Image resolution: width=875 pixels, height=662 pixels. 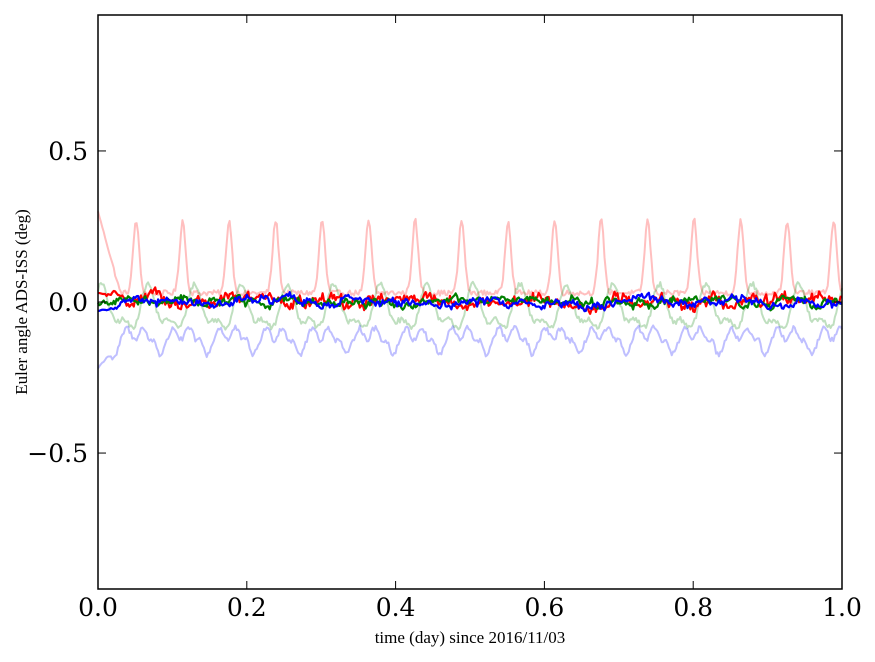 What do you see at coordinates (842, 607) in the screenshot?
I see `x-tick-label: 1.0` at bounding box center [842, 607].